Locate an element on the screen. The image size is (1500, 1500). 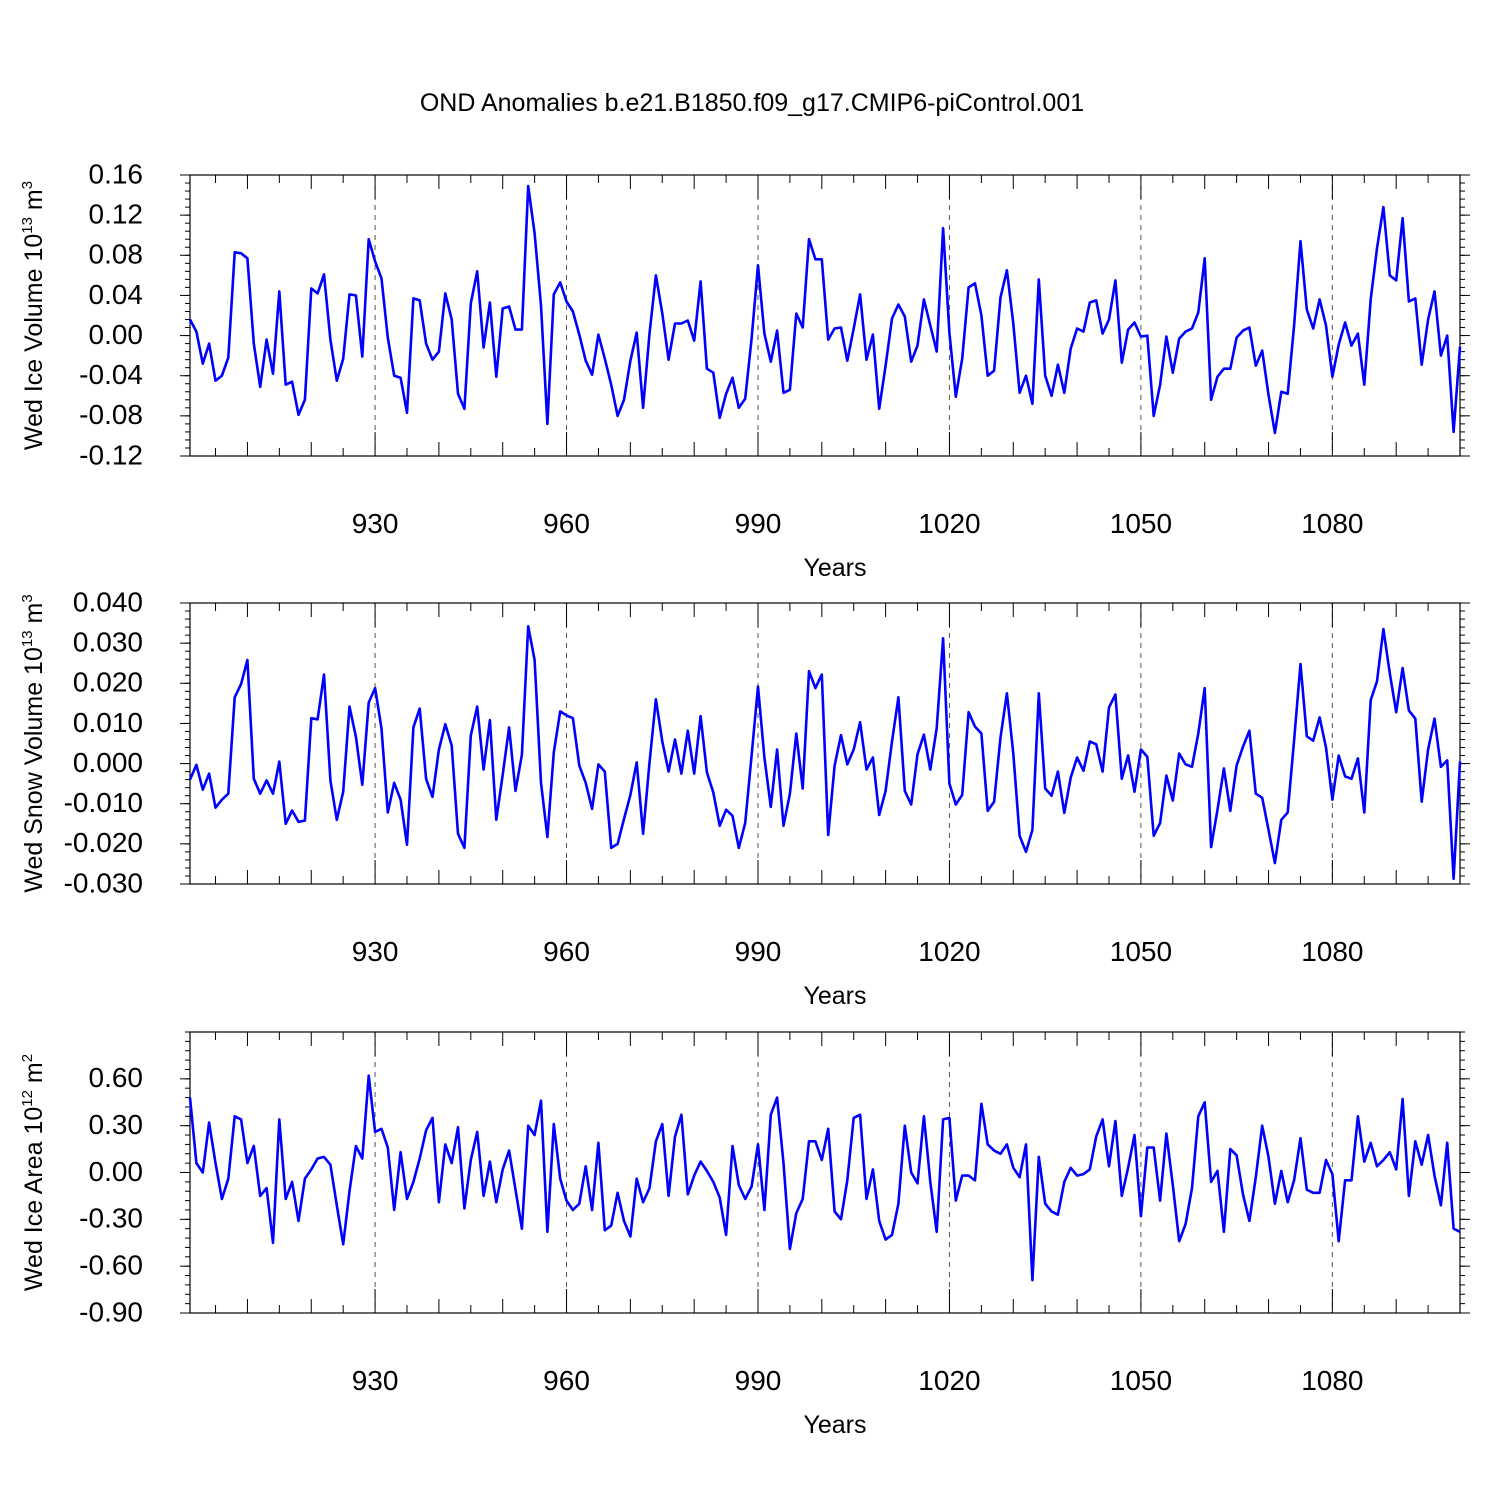
y-tick-label: 0.010 is located at coordinates (108, 722).